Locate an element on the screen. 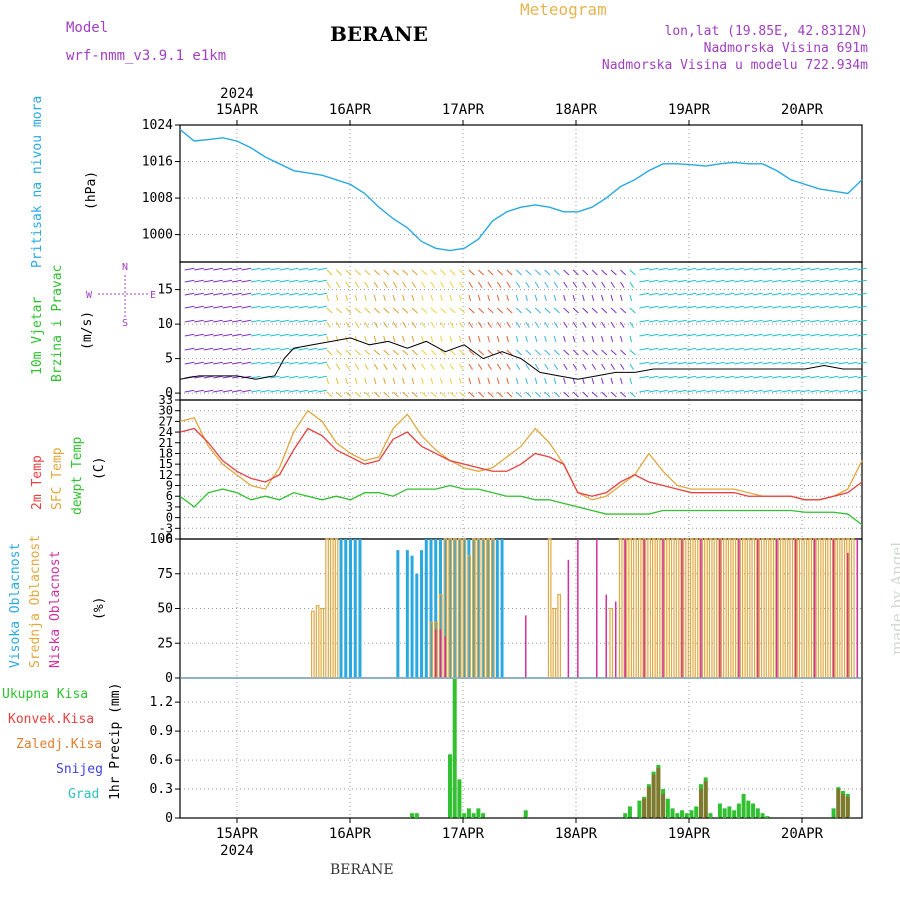 Image resolution: width=900 pixels, height=900 pixels. y-tick-label: 5 is located at coordinates (169, 359).